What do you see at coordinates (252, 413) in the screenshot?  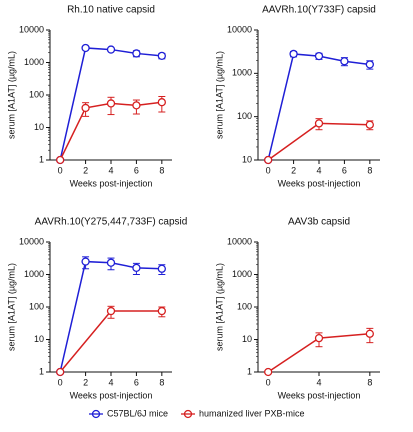 I see `legend-label: humanized liver PXB-mice` at bounding box center [252, 413].